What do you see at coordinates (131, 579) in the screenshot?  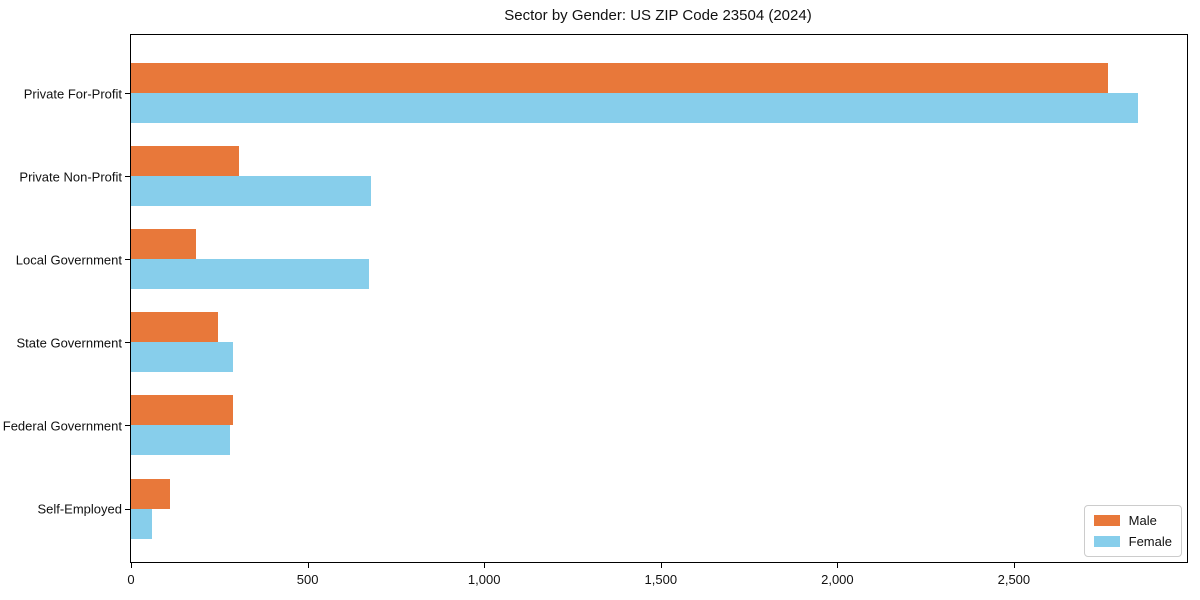 I see `x-axis-label-0: 0` at bounding box center [131, 579].